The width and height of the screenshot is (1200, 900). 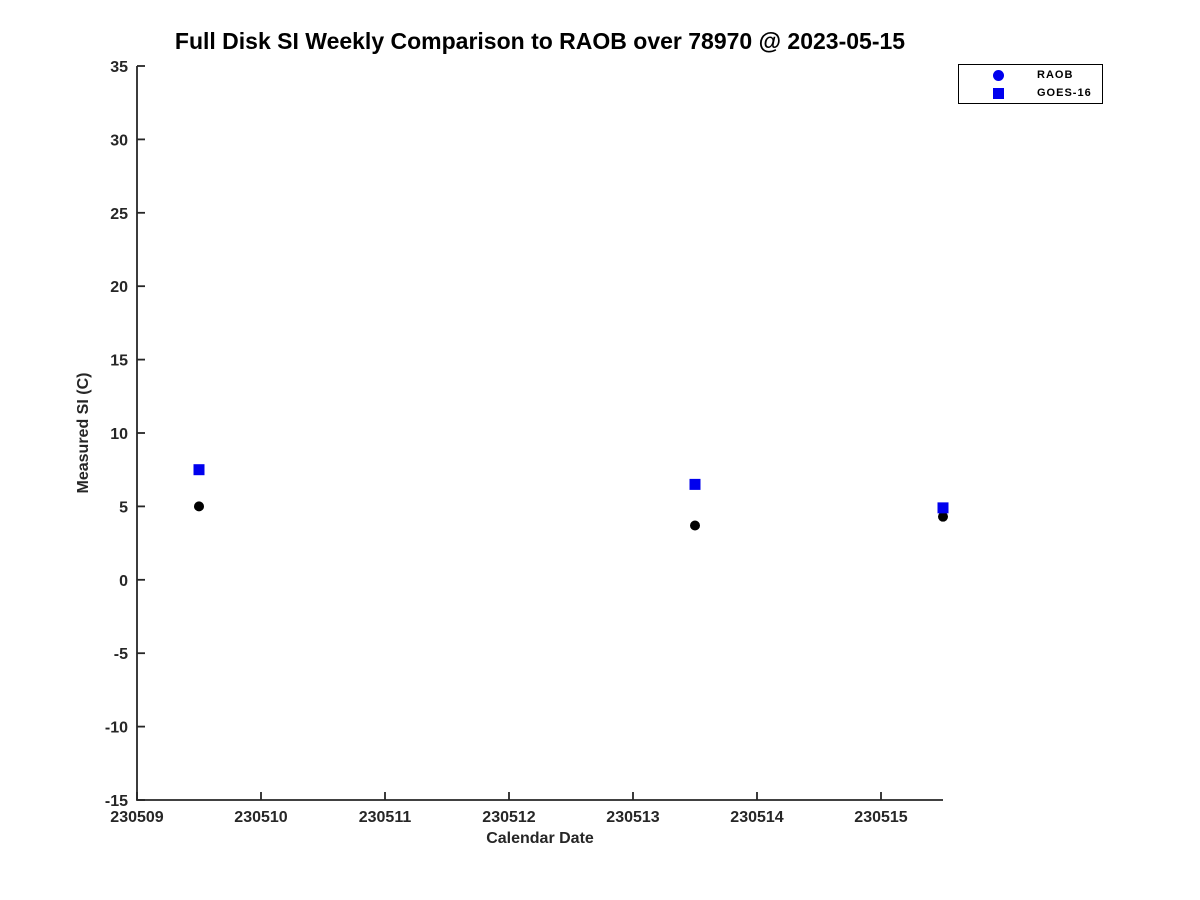 What do you see at coordinates (116, 728) in the screenshot?
I see `y-tick-label: -10` at bounding box center [116, 728].